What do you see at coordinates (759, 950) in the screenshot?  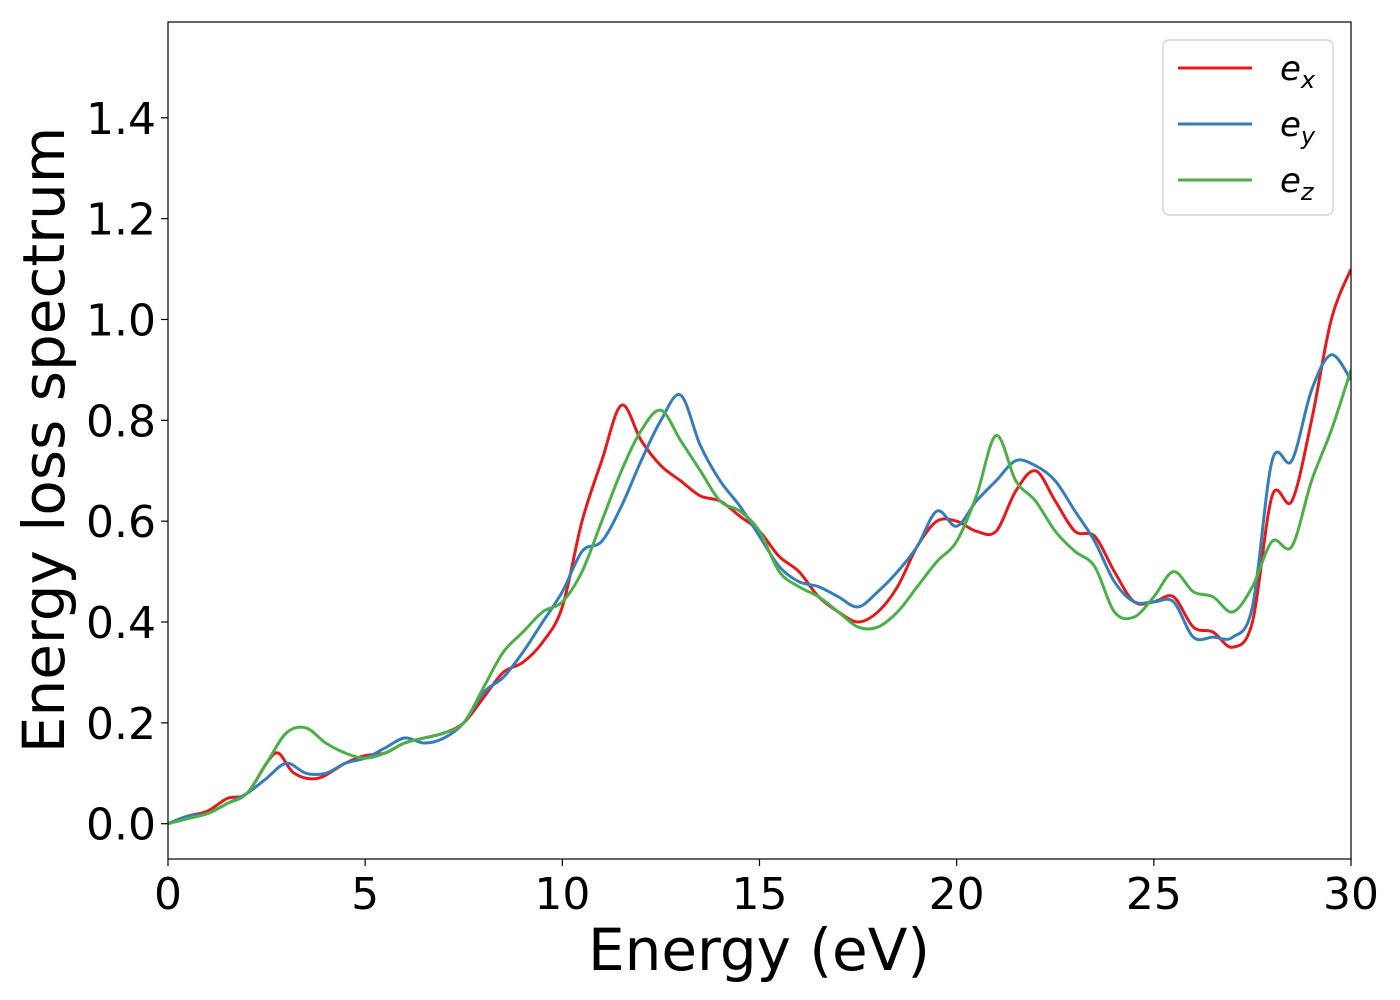 I see `x-axis-title: Energy (eV)` at bounding box center [759, 950].